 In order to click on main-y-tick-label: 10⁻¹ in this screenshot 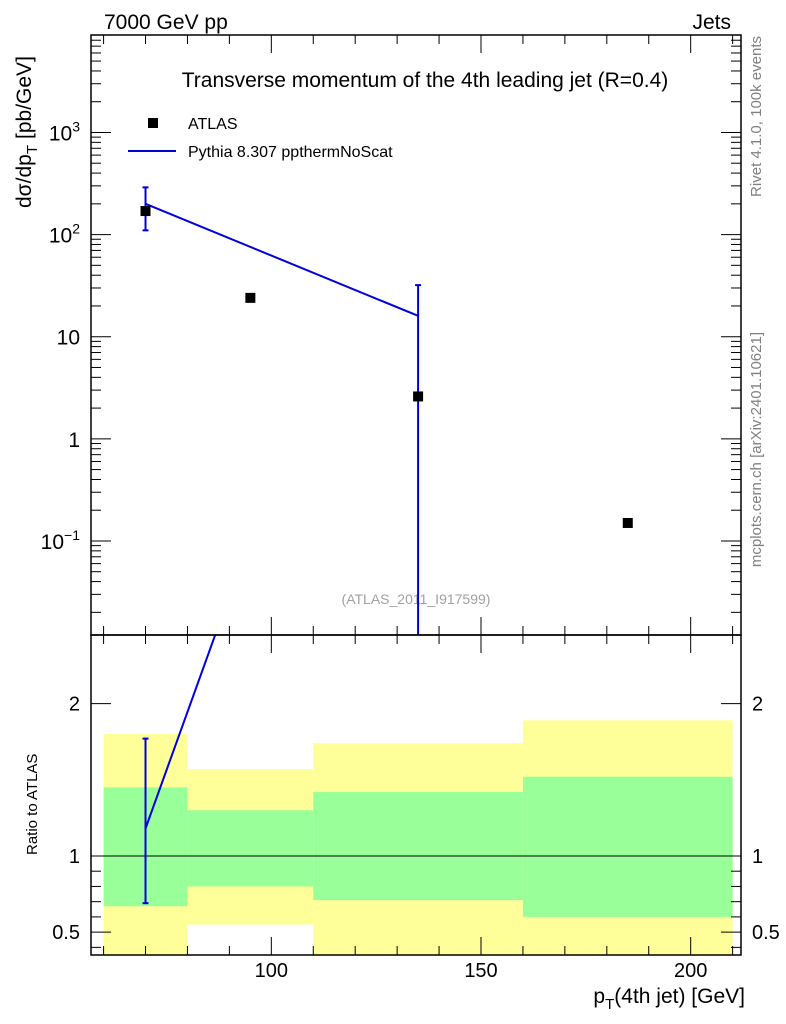, I will do `click(61, 540)`.